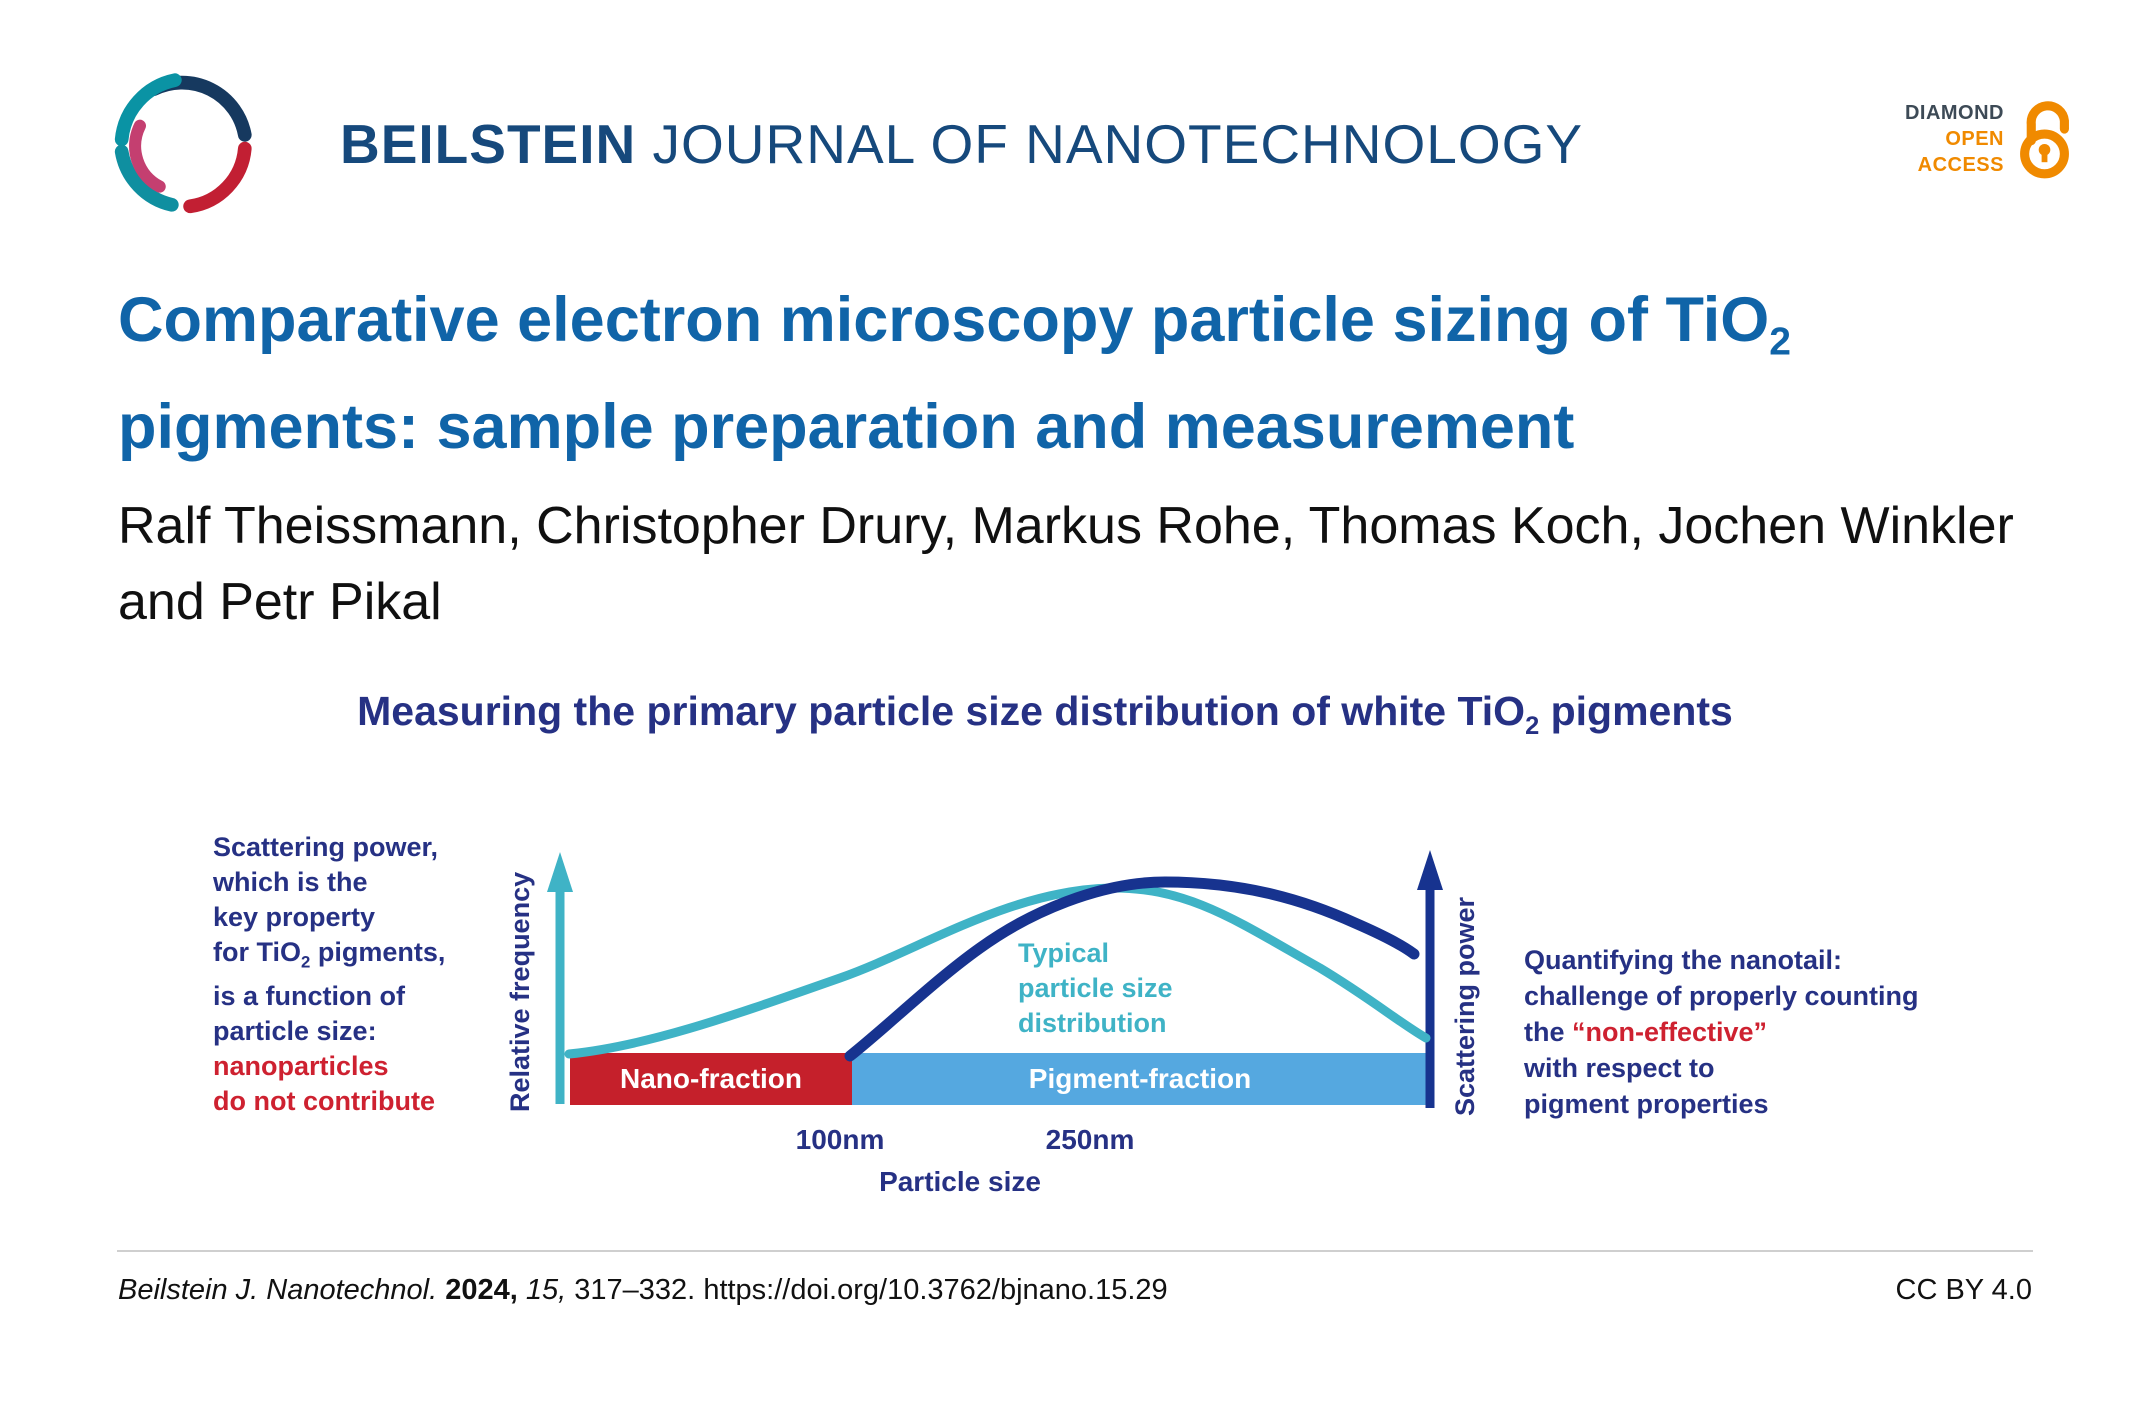 Image resolution: width=2150 pixels, height=1406 pixels. Describe the element at coordinates (546, 1290) in the screenshot. I see `citation-volume: 15,` at that location.